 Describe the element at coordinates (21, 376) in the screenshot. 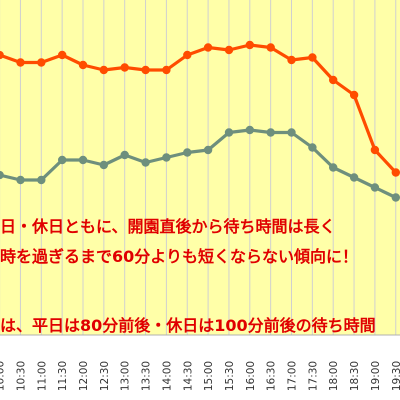

I see `x-tick-label-1030: 10:30` at that location.